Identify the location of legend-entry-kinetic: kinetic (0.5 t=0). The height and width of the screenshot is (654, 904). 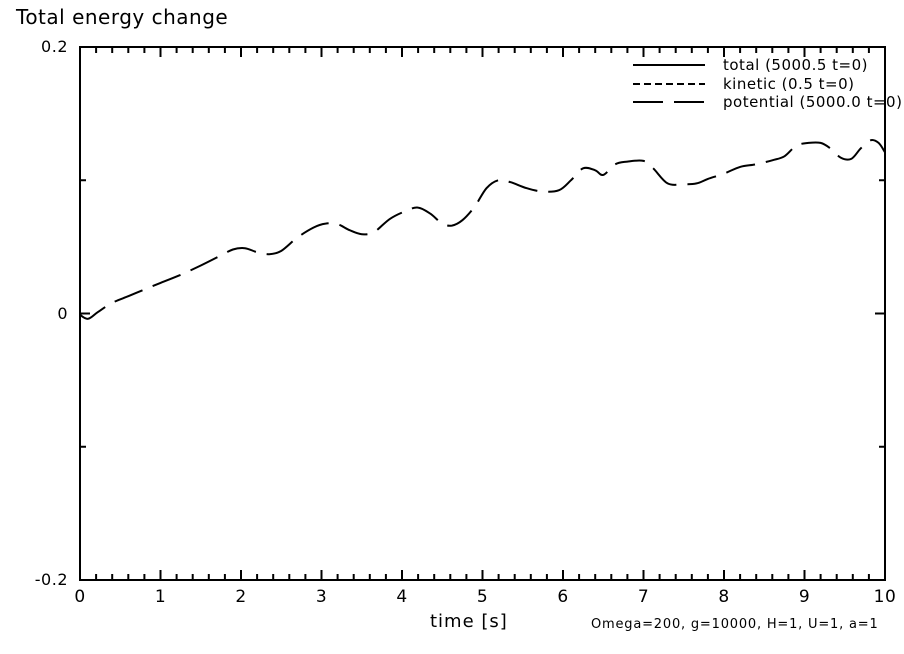
(767, 84).